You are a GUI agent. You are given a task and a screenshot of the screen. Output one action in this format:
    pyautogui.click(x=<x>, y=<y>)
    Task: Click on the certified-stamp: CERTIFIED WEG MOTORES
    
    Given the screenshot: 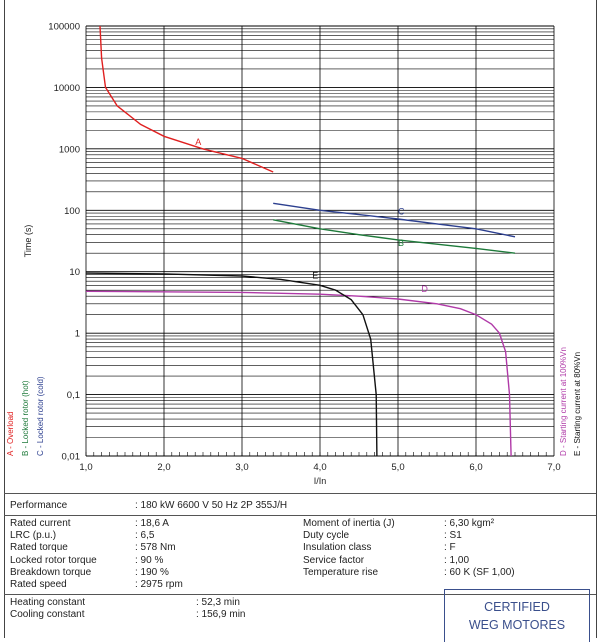 What is the action you would take?
    pyautogui.click(x=517, y=615)
    